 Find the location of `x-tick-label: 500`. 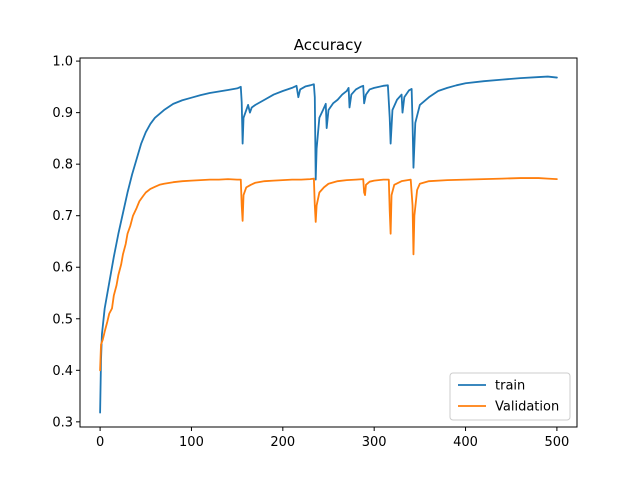

x-tick-label: 500 is located at coordinates (556, 442).